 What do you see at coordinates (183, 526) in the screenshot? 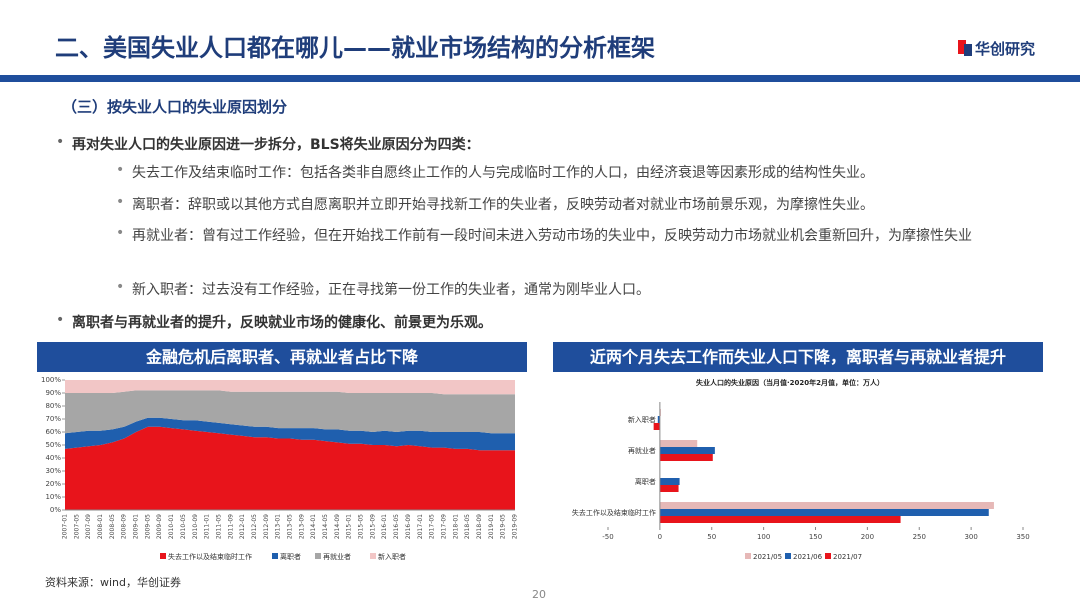
I see `x-tick-label: 2010-05` at bounding box center [183, 526].